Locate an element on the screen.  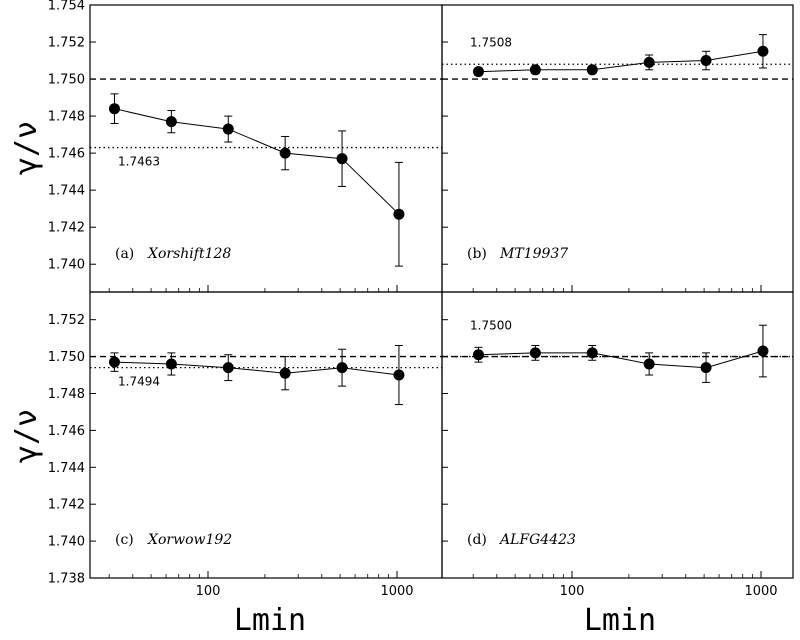
panel-label: (c) is located at coordinates (124, 540).